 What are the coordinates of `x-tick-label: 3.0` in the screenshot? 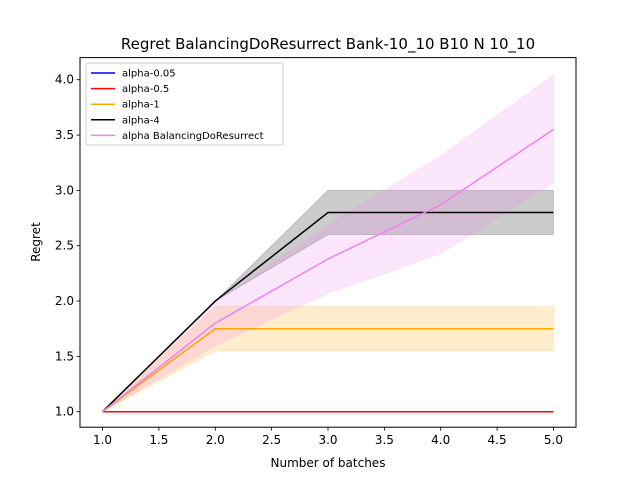 It's located at (327, 440).